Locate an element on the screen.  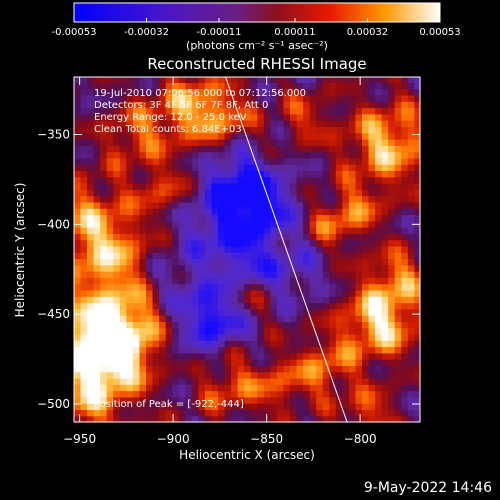
annotation-line: Clean Total counts: 6.84E+03 is located at coordinates (168, 129).